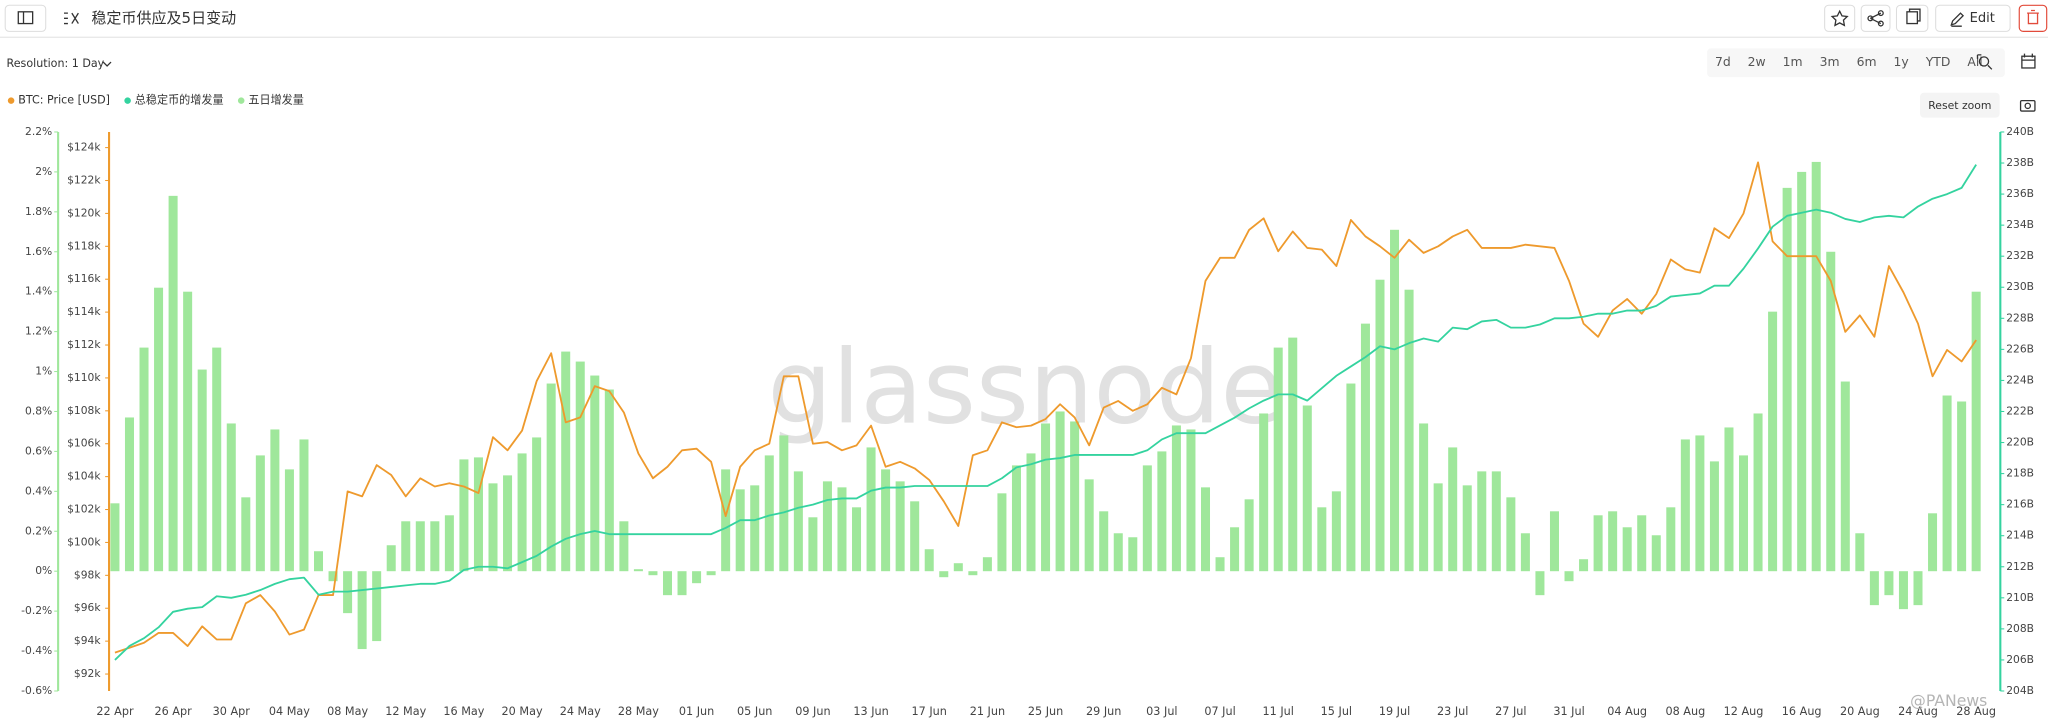 The height and width of the screenshot is (725, 2048). I want to click on delete-button, so click(2033, 18).